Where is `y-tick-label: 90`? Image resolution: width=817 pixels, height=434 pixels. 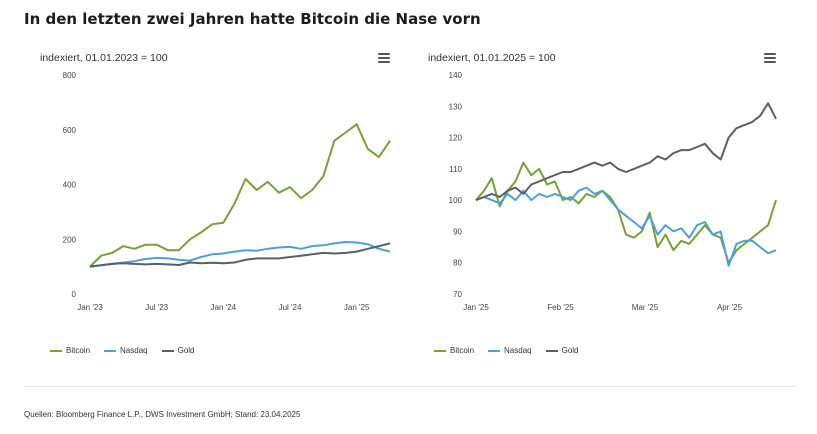
y-tick-label: 90 is located at coordinates (457, 231).